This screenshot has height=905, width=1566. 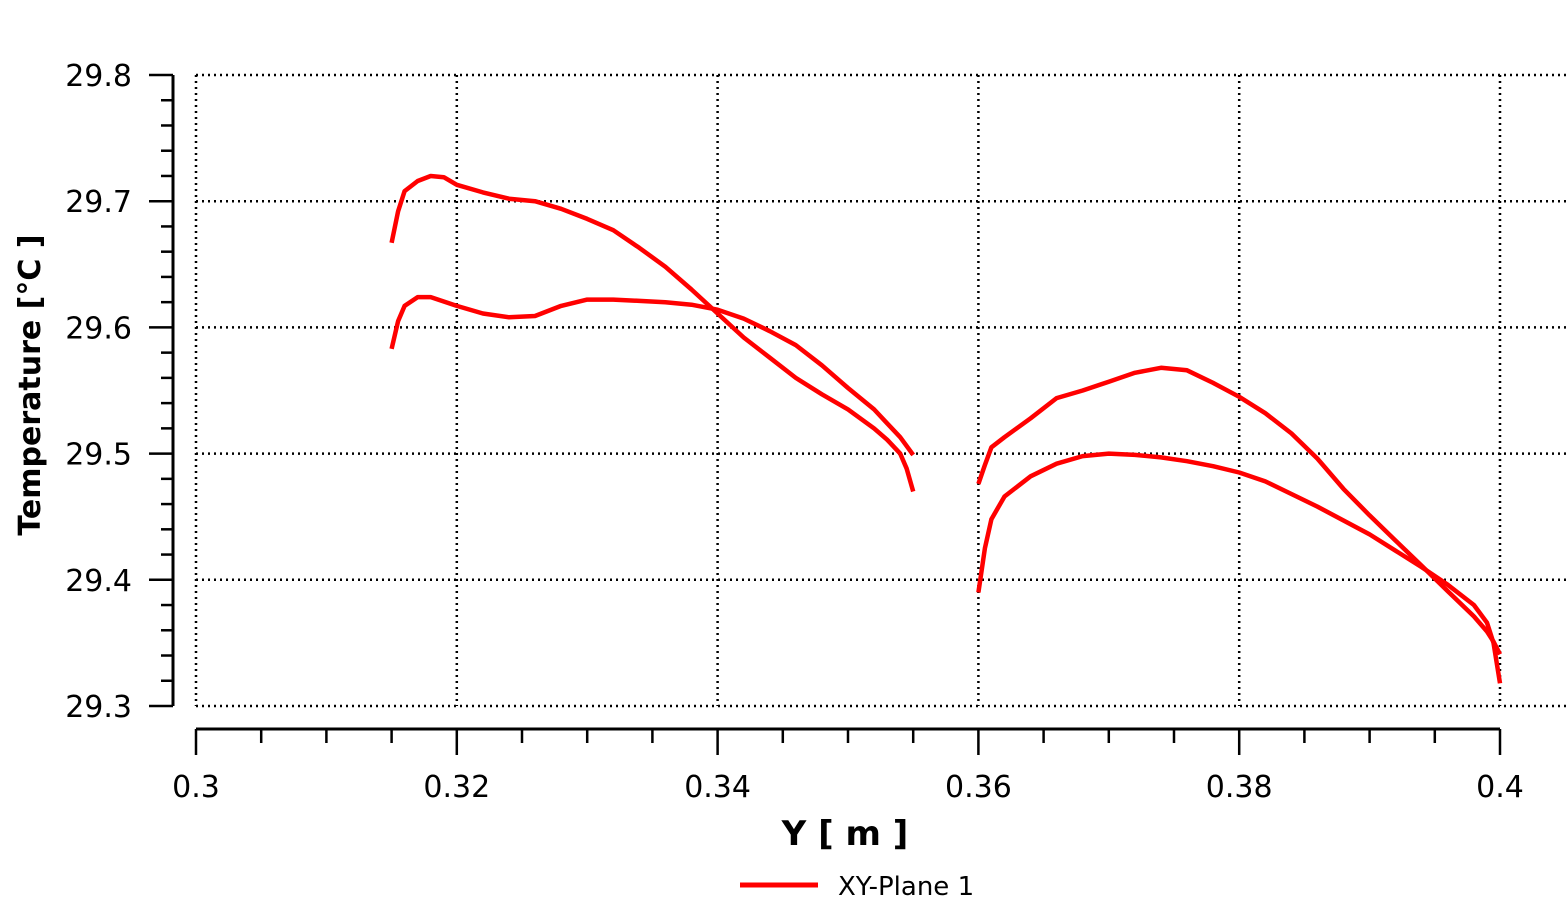 What do you see at coordinates (98, 328) in the screenshot?
I see `y-tick-label: 29.6` at bounding box center [98, 328].